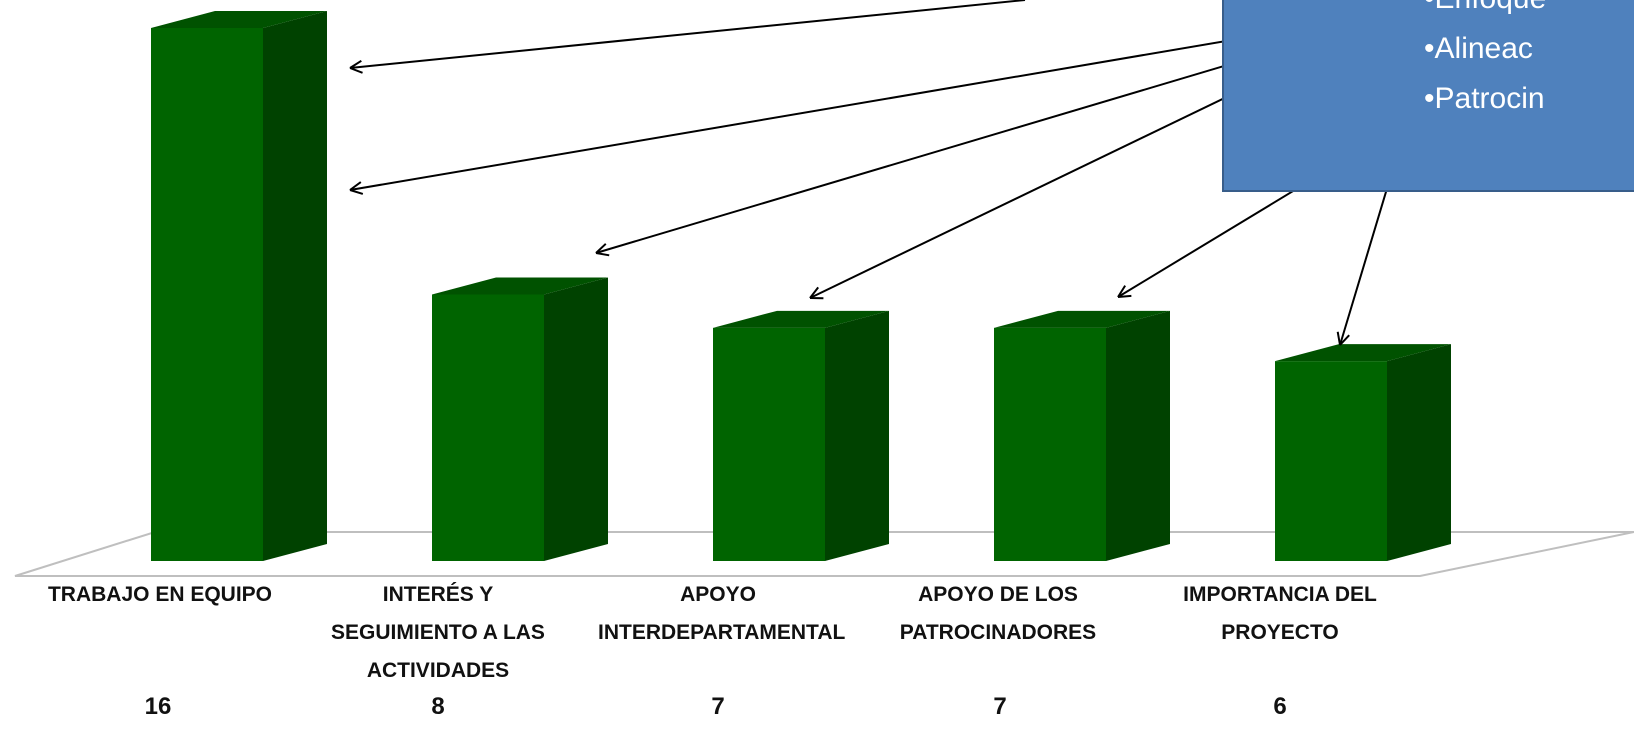 This screenshot has height=751, width=1634. I want to click on callout-item-0: Enfoque, so click(1529, 12).